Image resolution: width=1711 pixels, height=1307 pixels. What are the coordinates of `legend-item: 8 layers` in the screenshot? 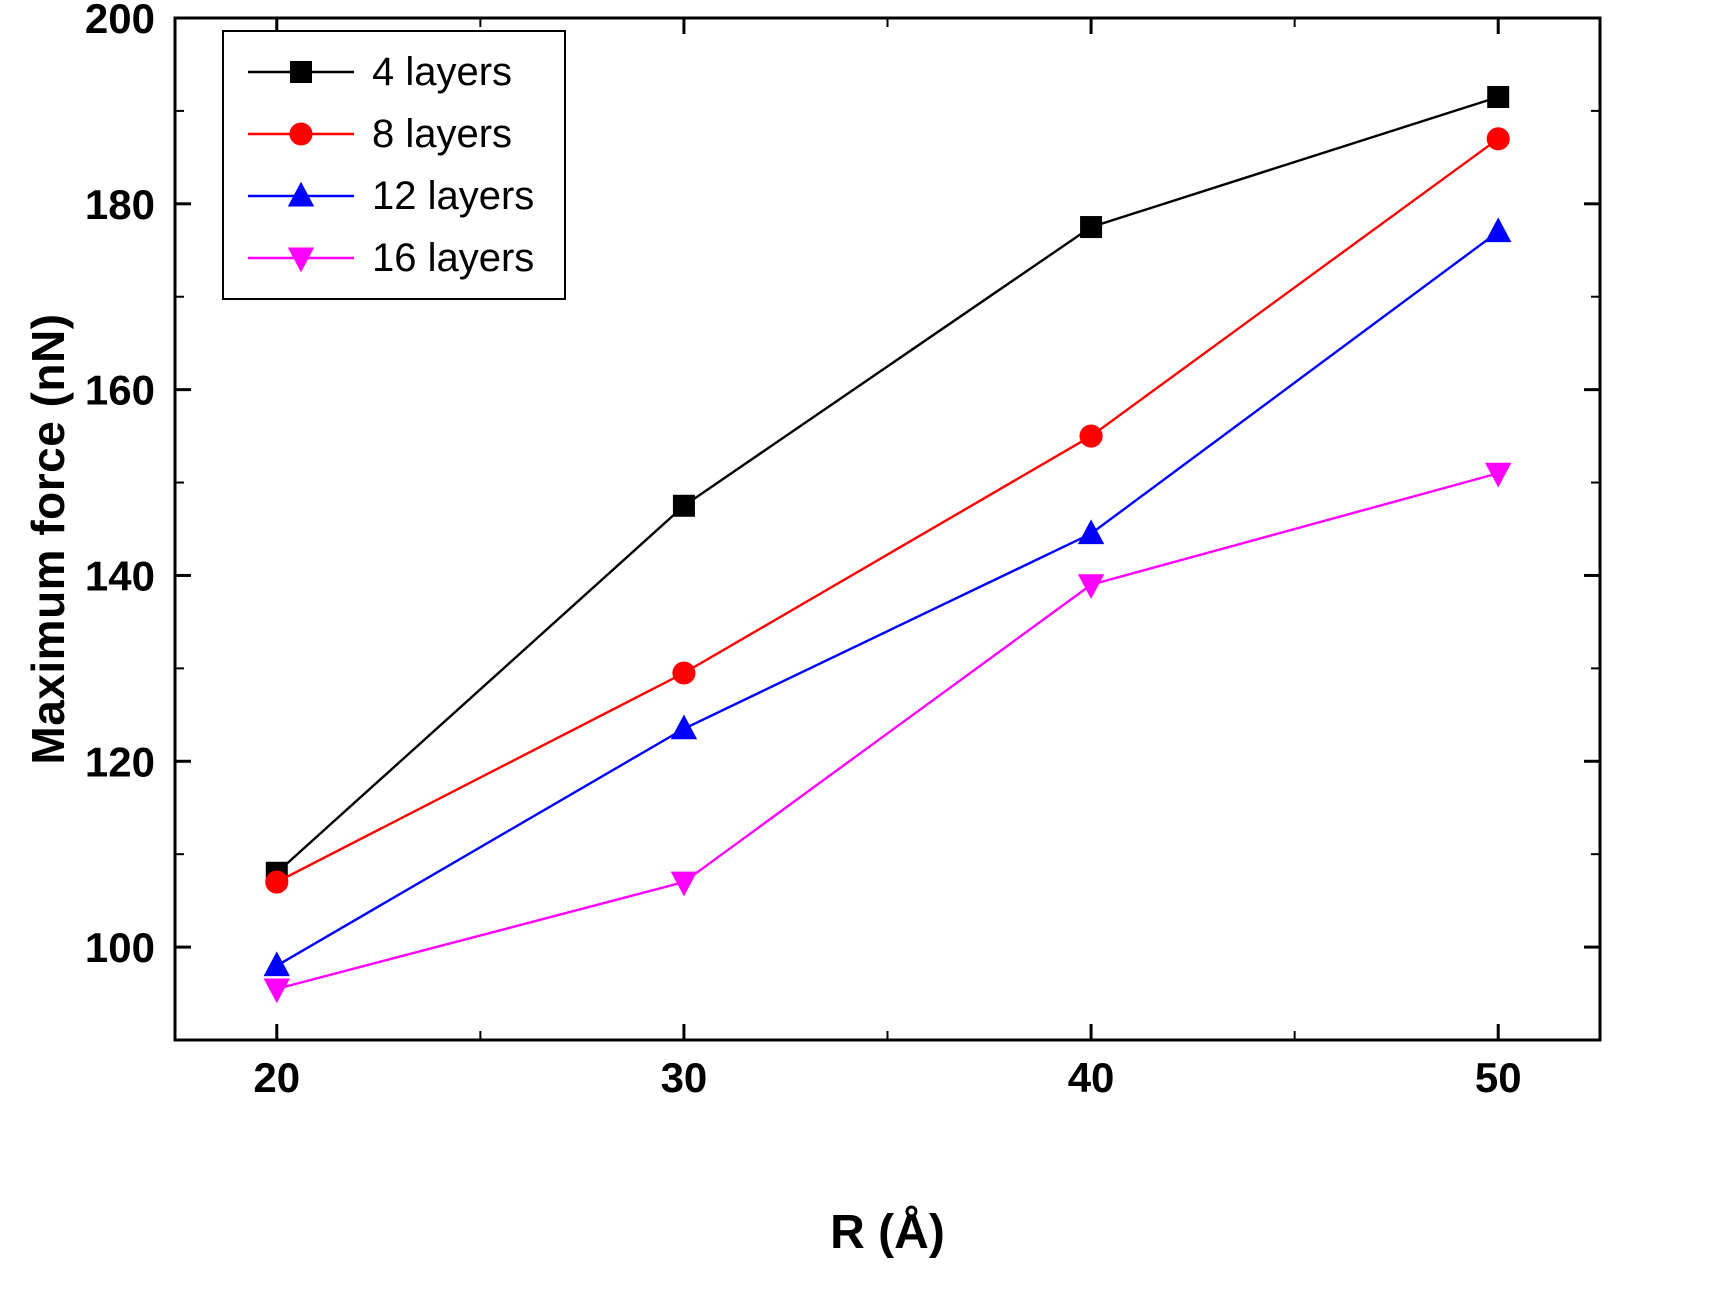 It's located at (390, 134).